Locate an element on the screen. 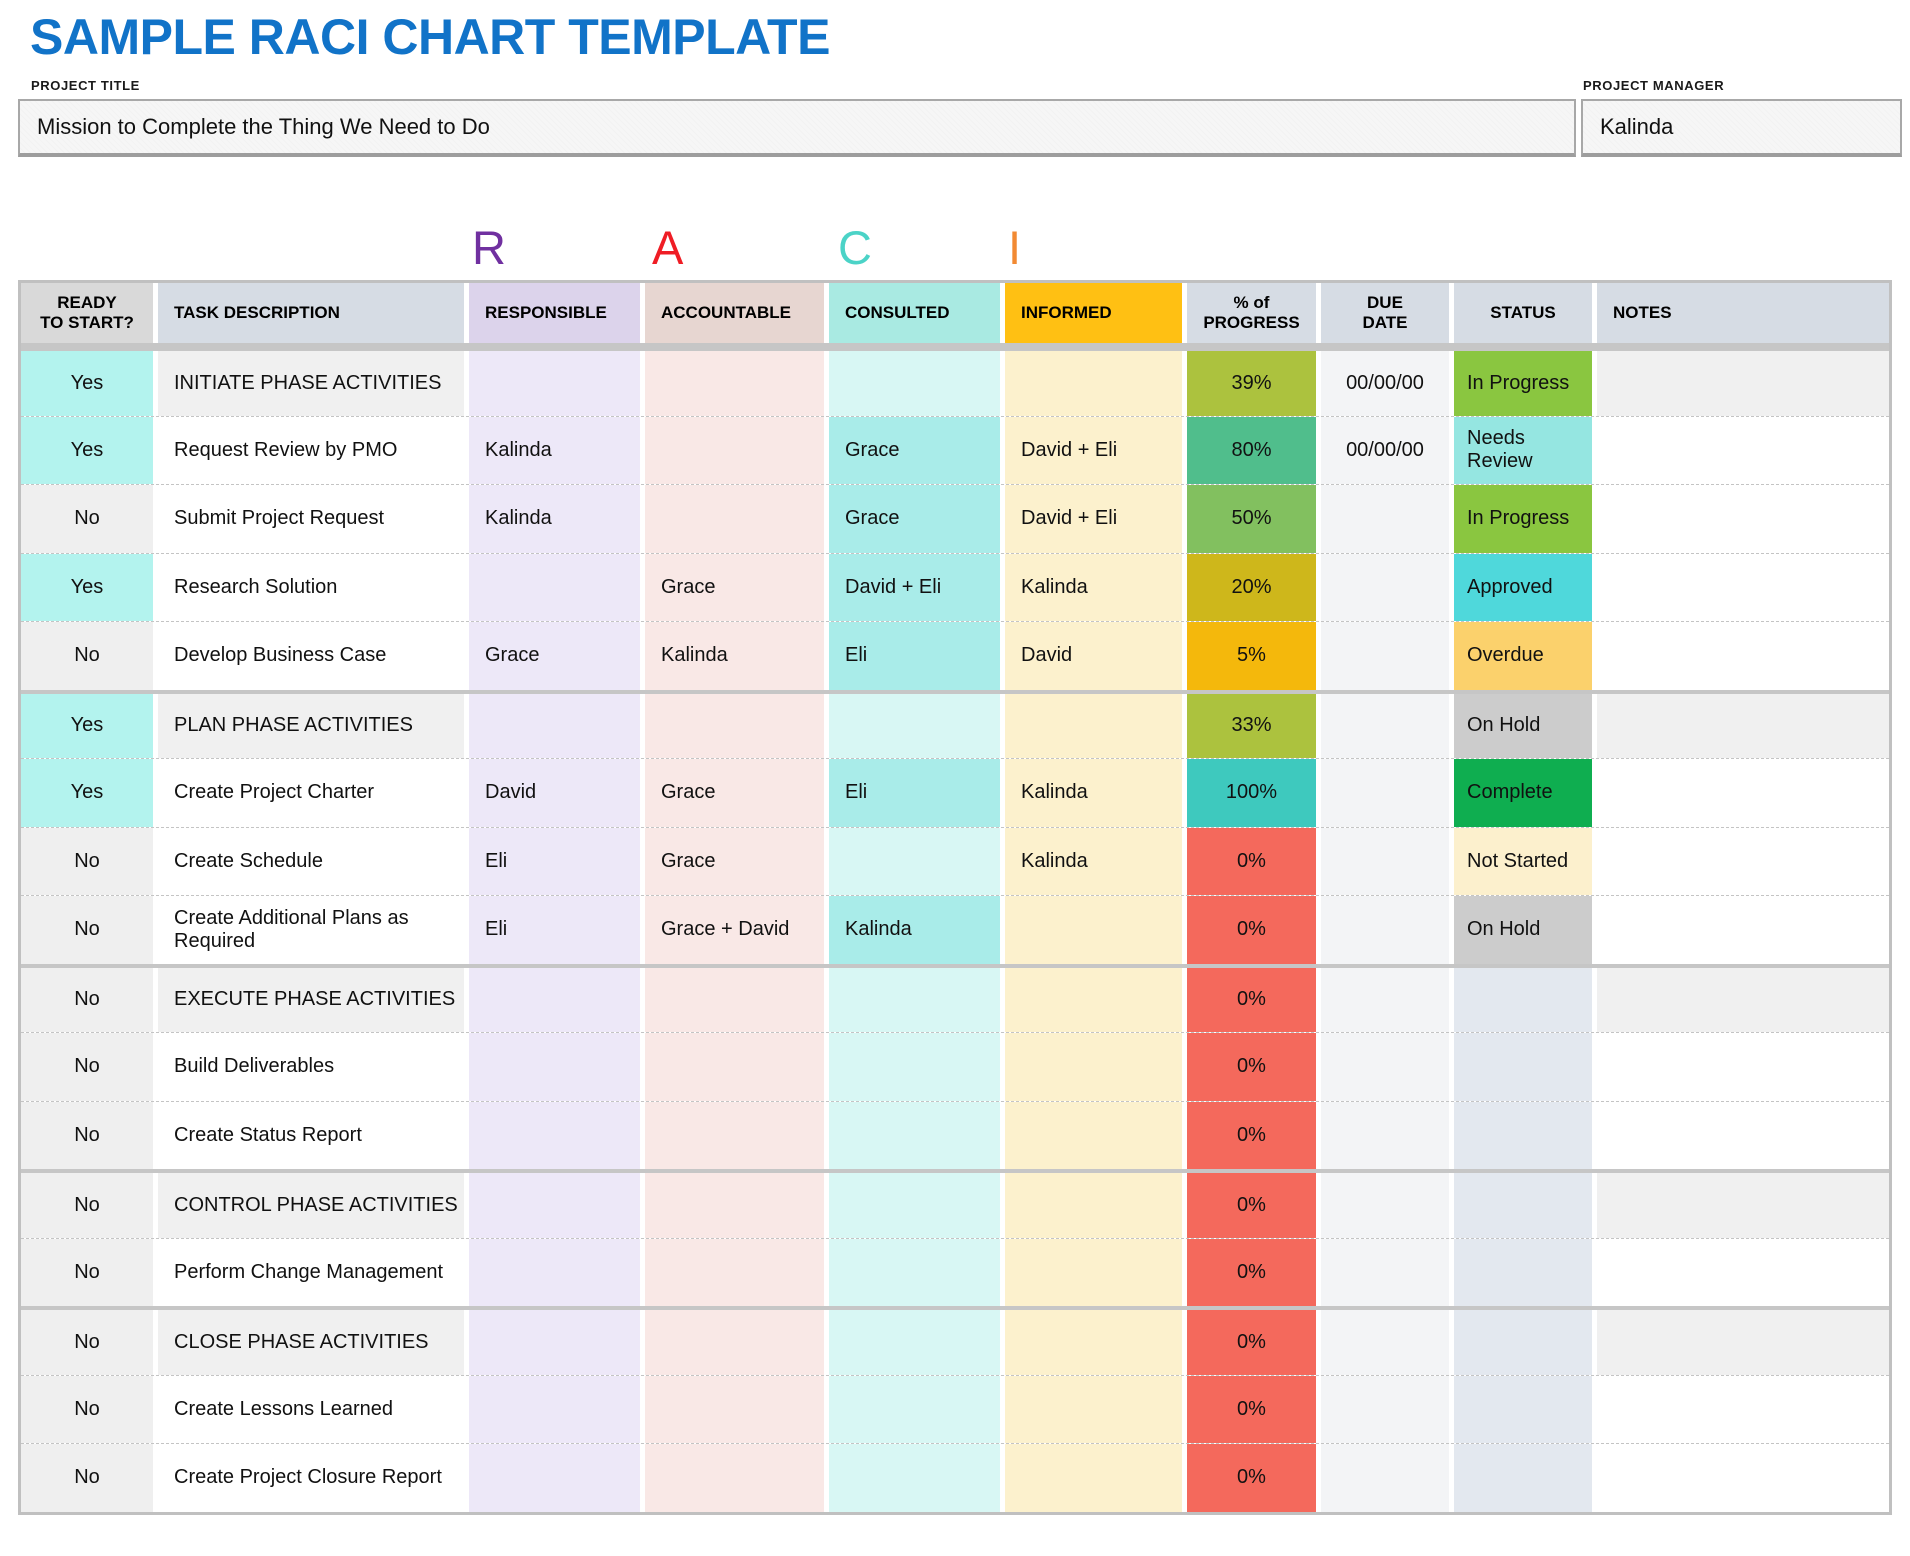 This screenshot has width=1910, height=1556. cell-status: Overdue is located at coordinates (1523, 656).